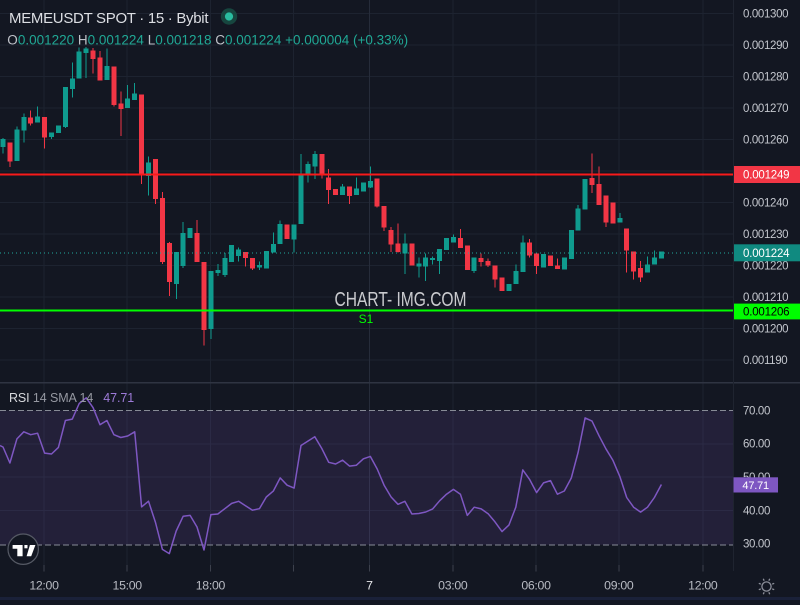 The width and height of the screenshot is (800, 605). I want to click on svg-text: 0.001220, so click(765, 266).